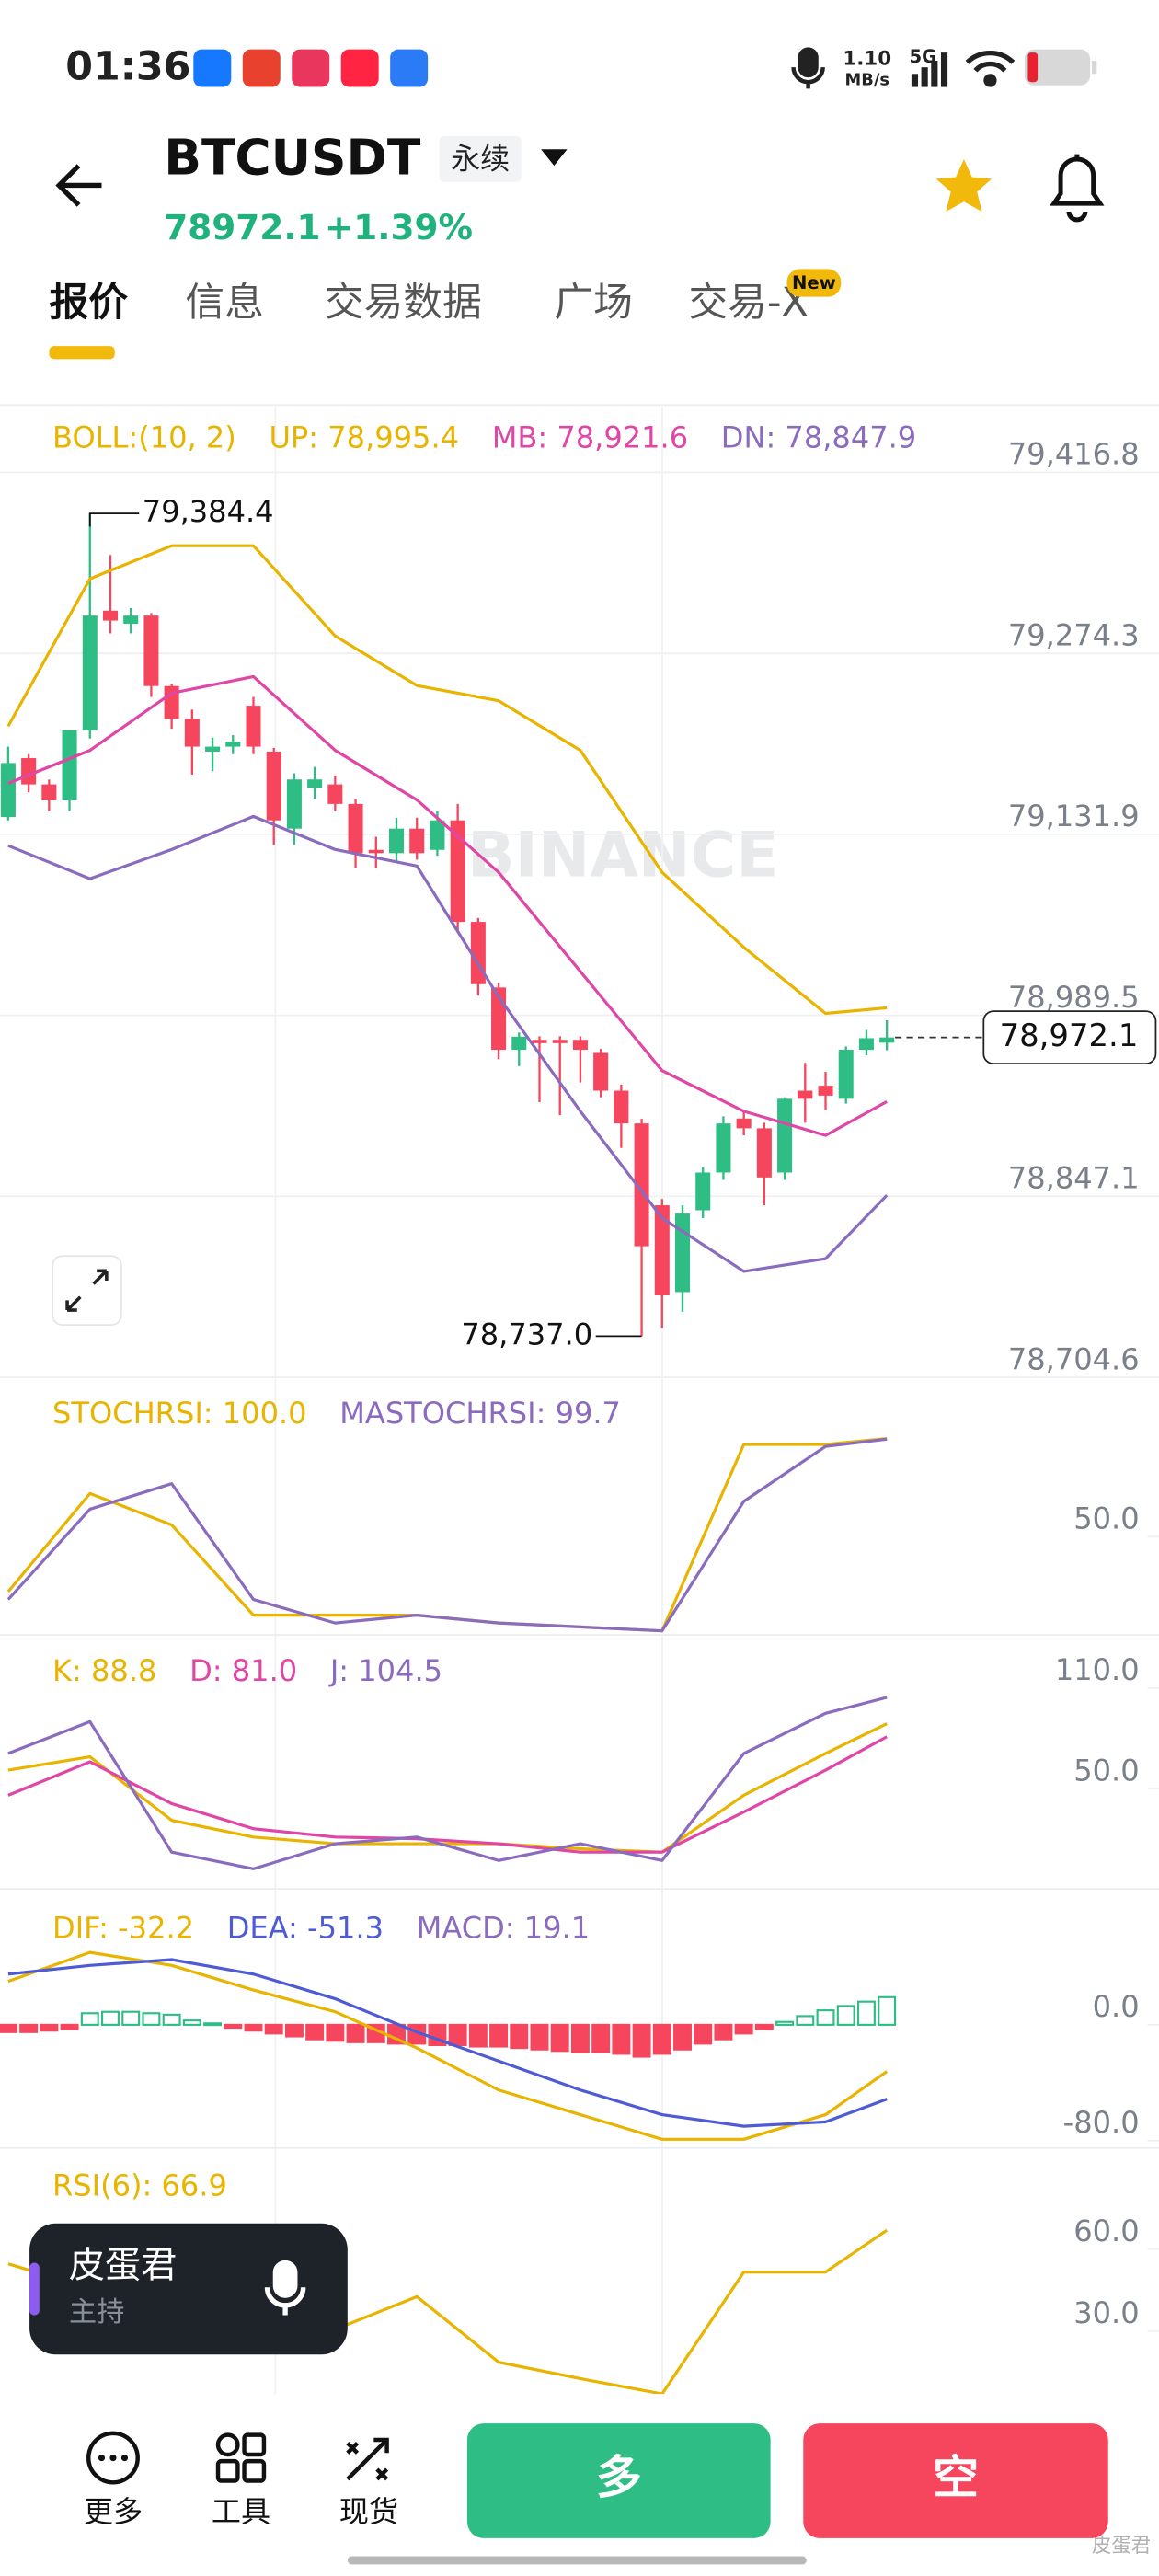 The image size is (1159, 2576). What do you see at coordinates (526, 1334) in the screenshot?
I see `low-label: 78,737.0` at bounding box center [526, 1334].